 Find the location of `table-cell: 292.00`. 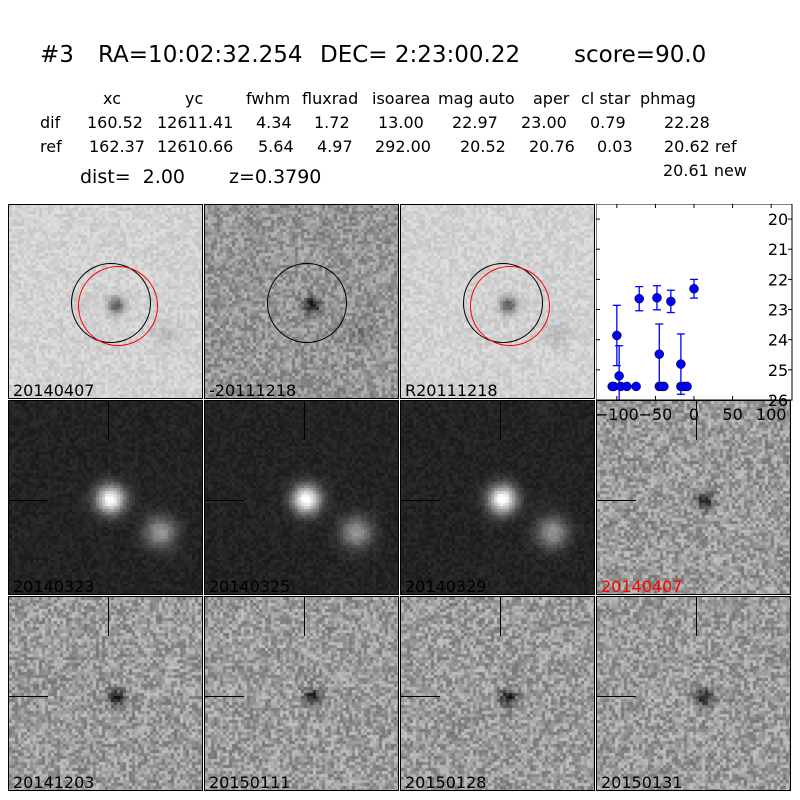

table-cell: 292.00 is located at coordinates (403, 146).